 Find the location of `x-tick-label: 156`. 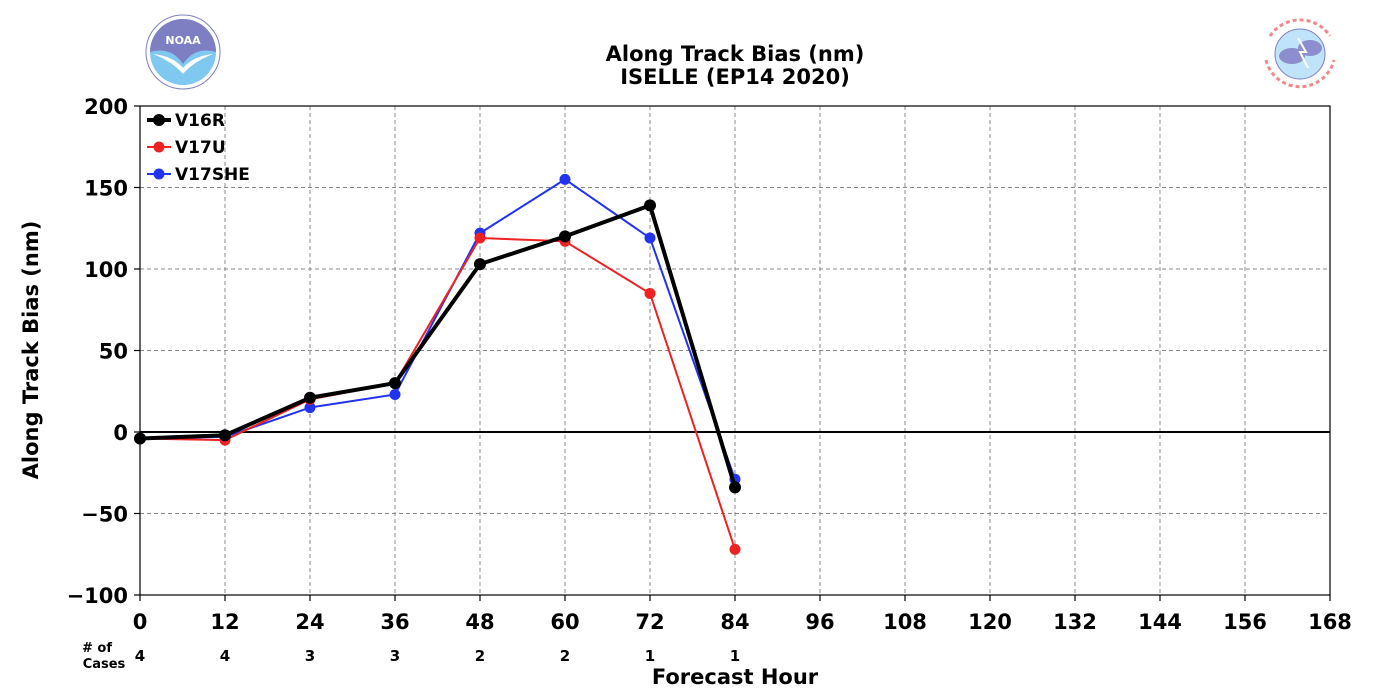

x-tick-label: 156 is located at coordinates (1245, 622).